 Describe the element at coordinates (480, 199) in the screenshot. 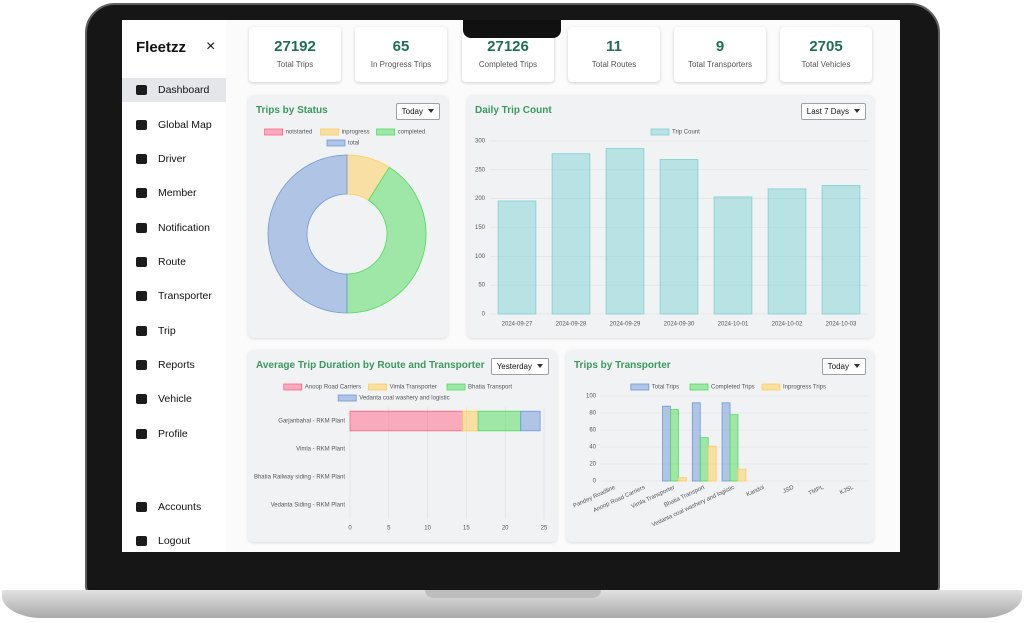

I see `y-tick-label: 200` at that location.